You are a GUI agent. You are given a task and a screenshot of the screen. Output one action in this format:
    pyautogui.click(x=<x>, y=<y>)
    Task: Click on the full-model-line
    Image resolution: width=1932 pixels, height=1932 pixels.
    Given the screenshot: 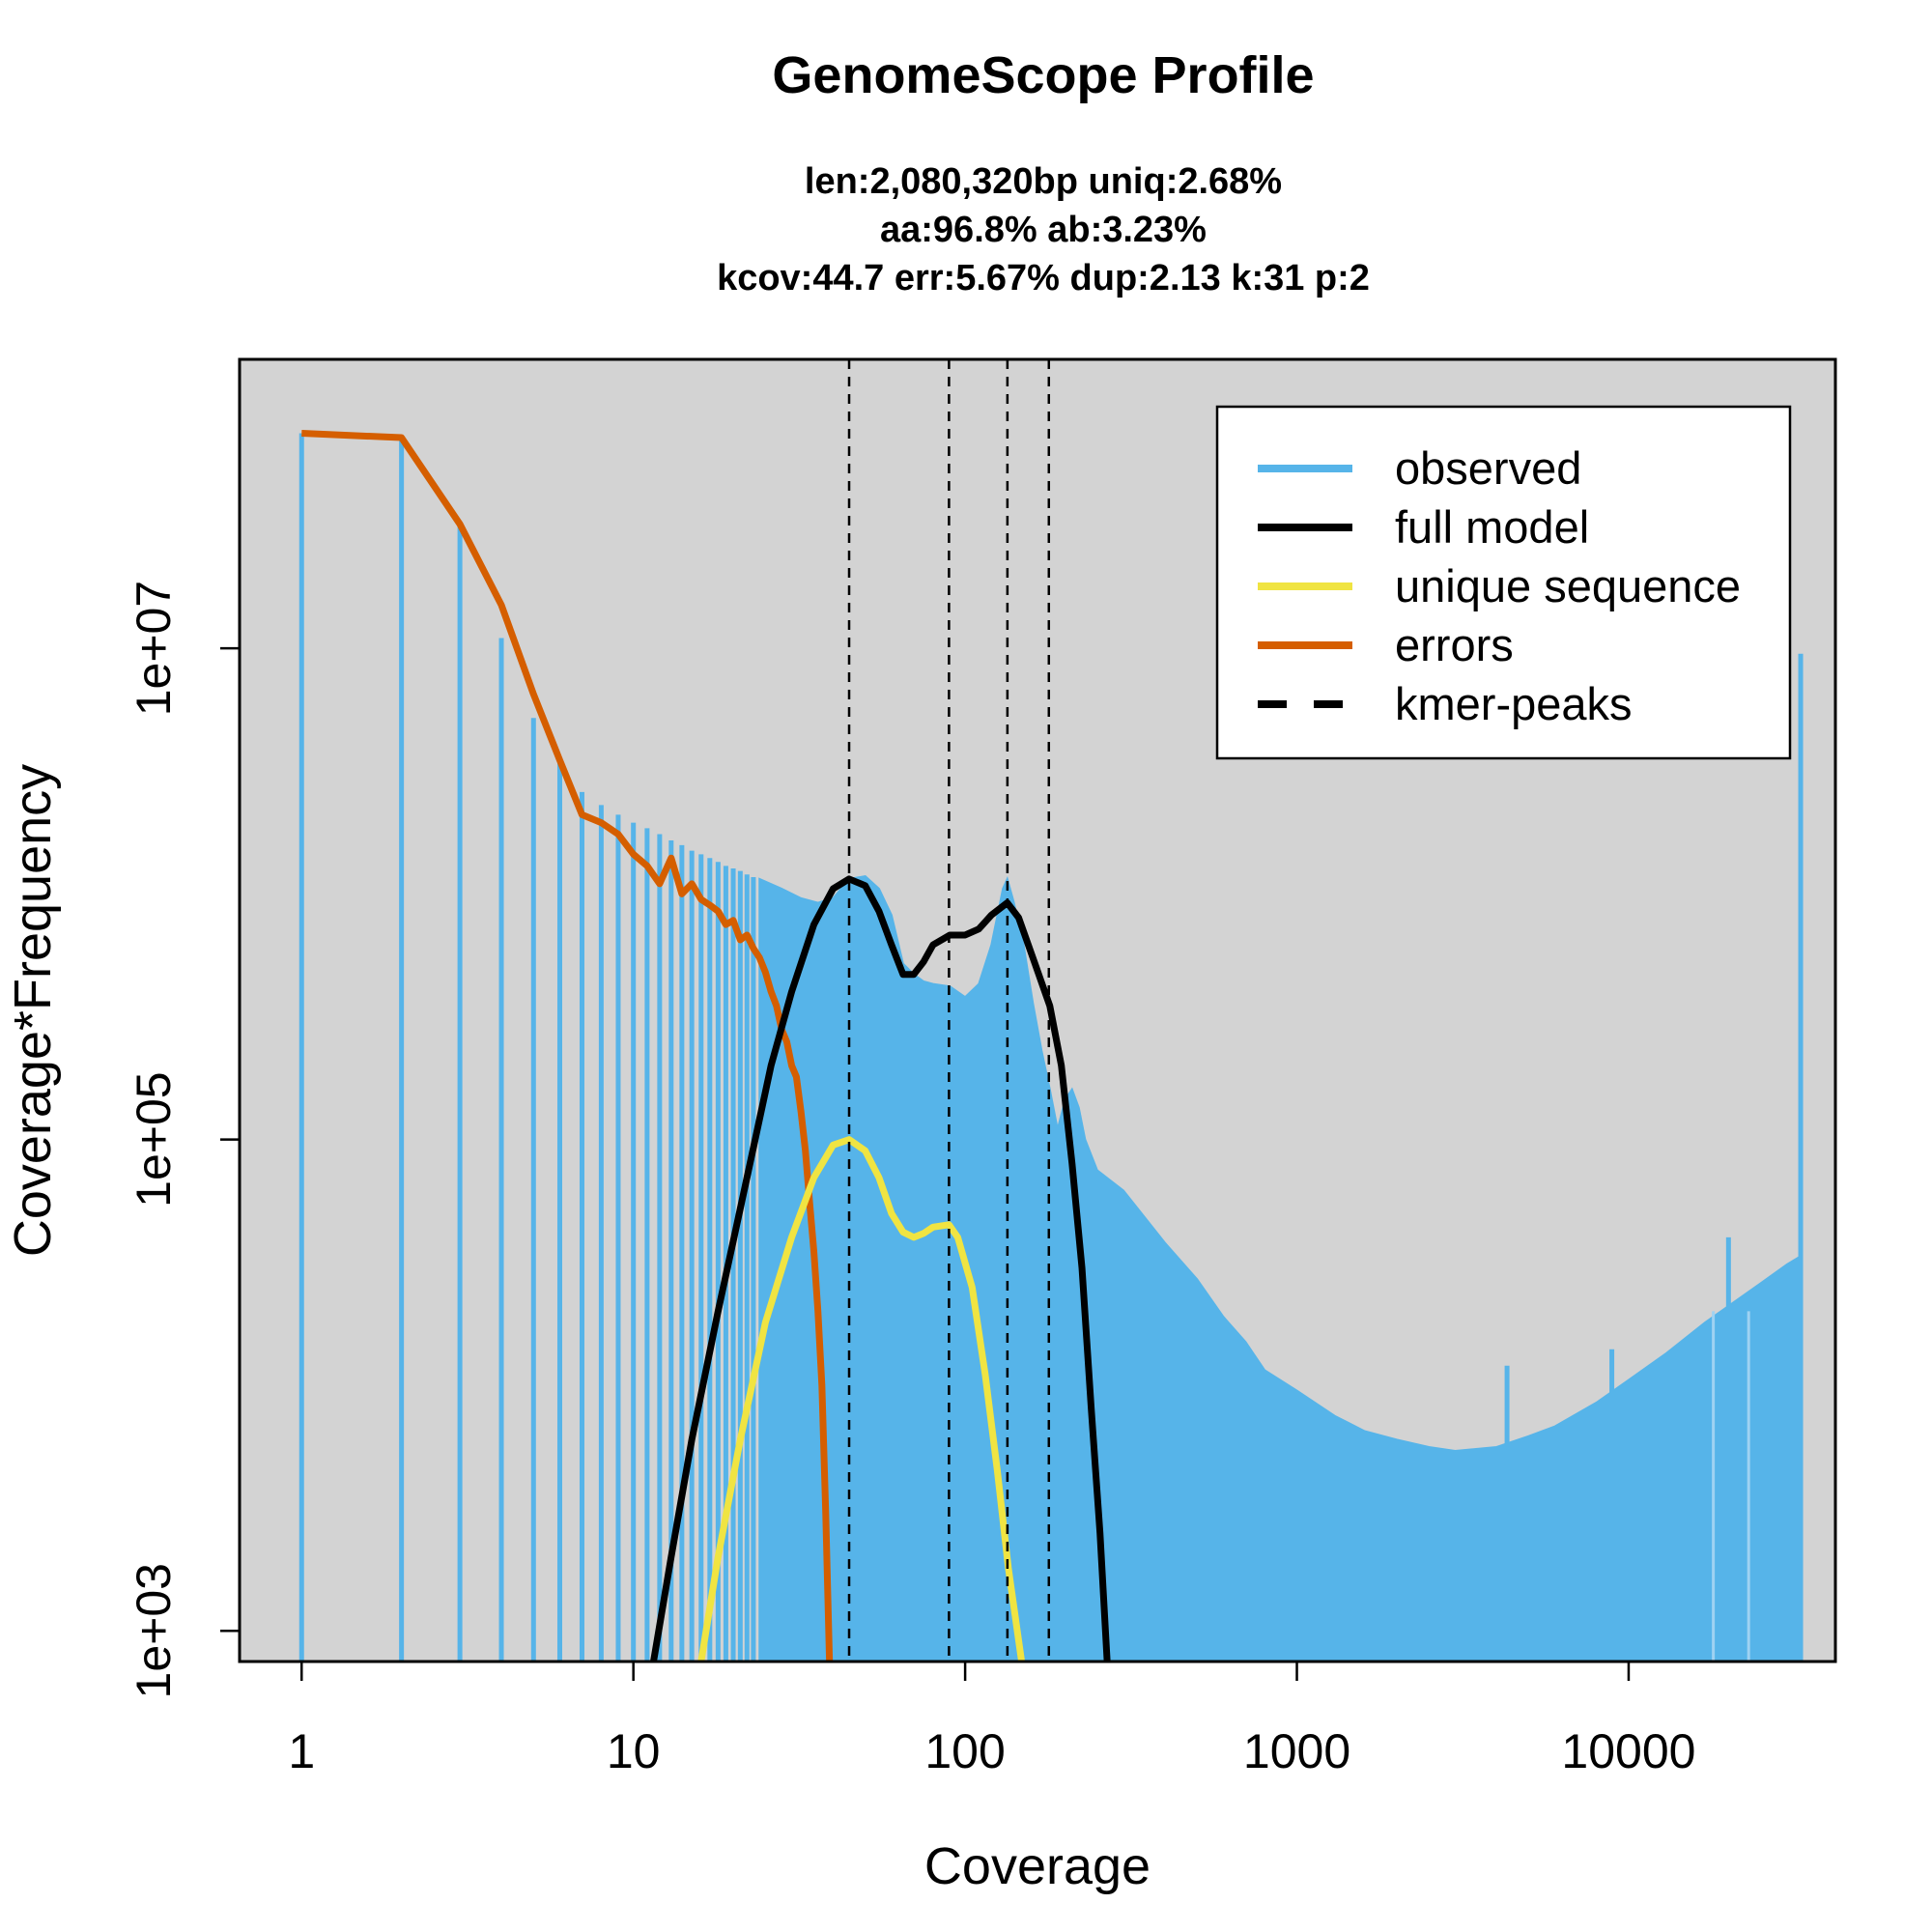 What is the action you would take?
    pyautogui.click(x=880, y=1268)
    